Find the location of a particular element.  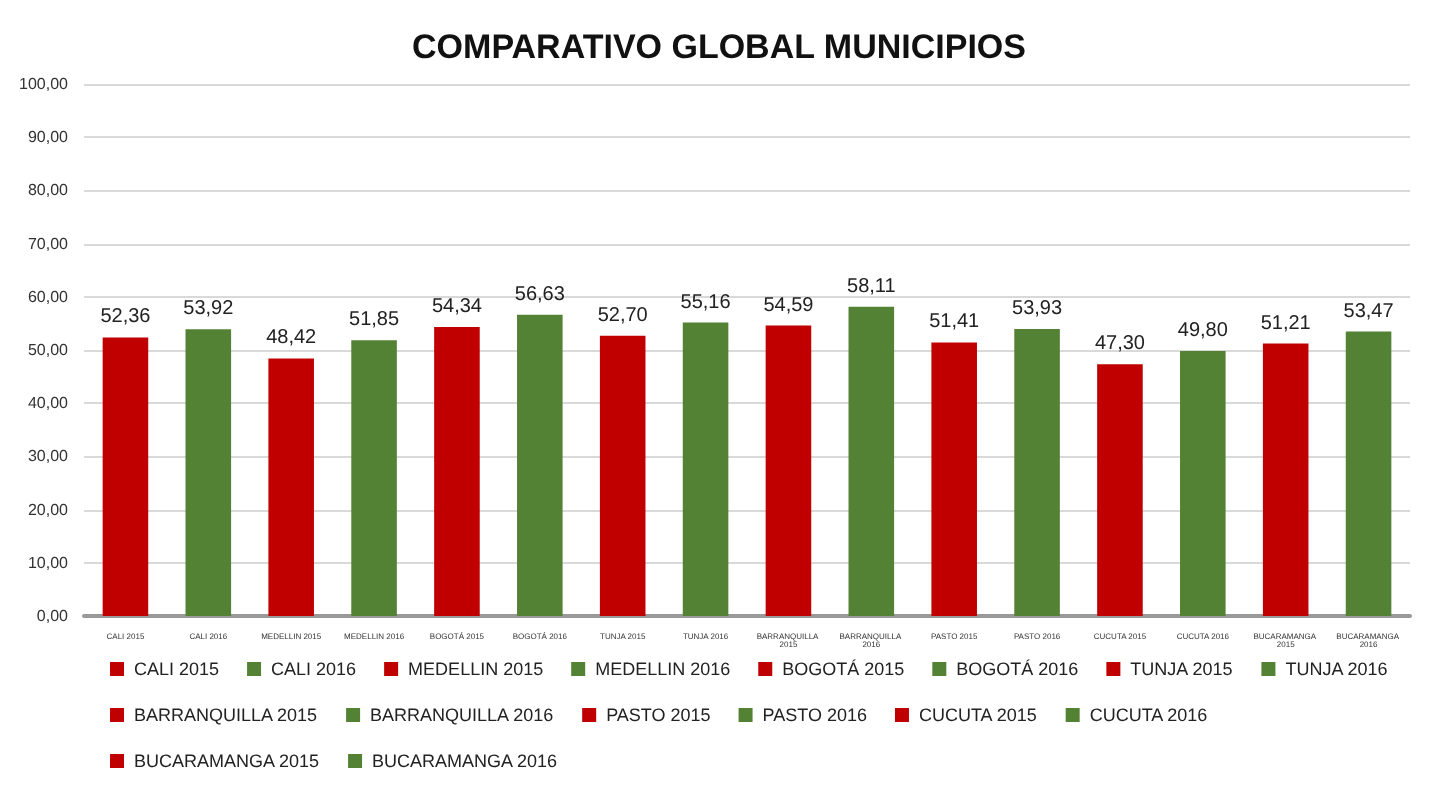

y-tick-label: 90,00 is located at coordinates (48, 137).